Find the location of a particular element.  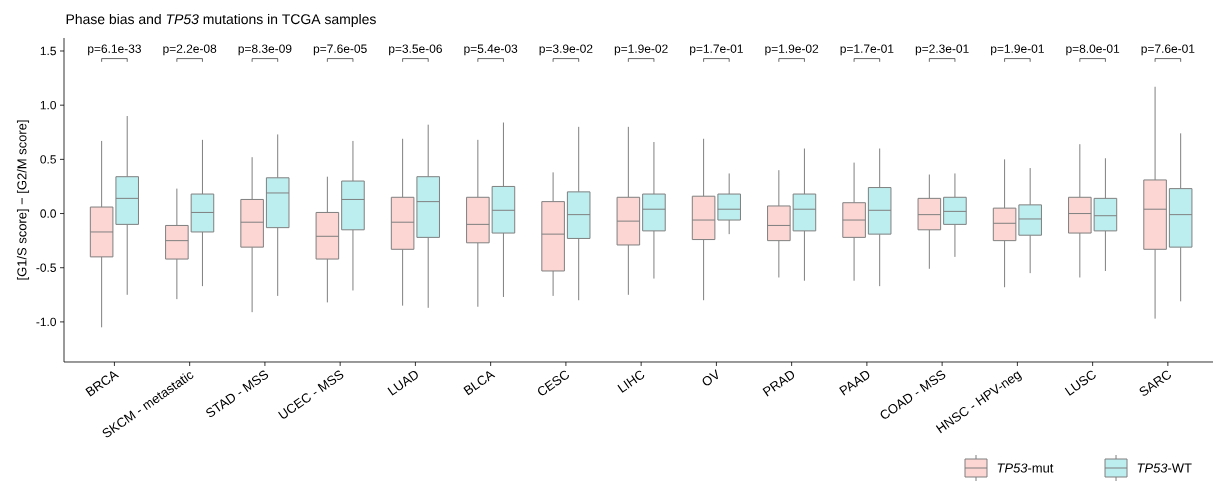

annotation: p=7.6e-01 is located at coordinates (1168, 50).